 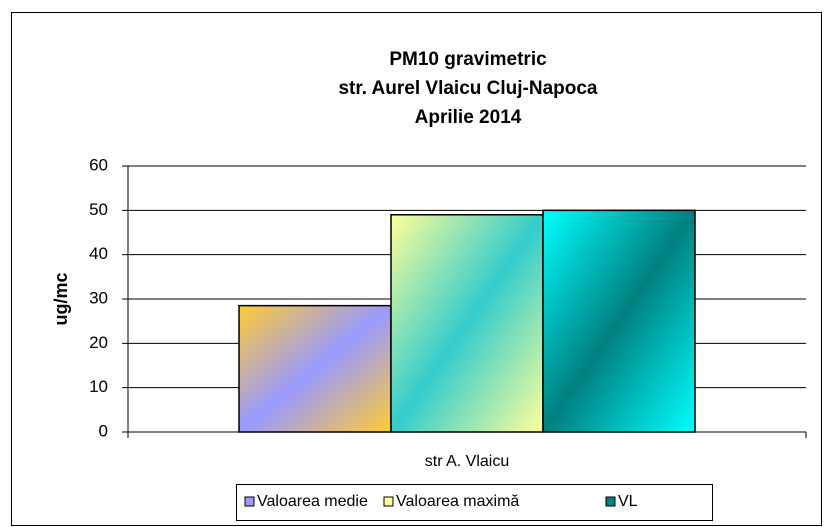 I want to click on chart-title: Aprilie 2014, so click(x=468, y=117).